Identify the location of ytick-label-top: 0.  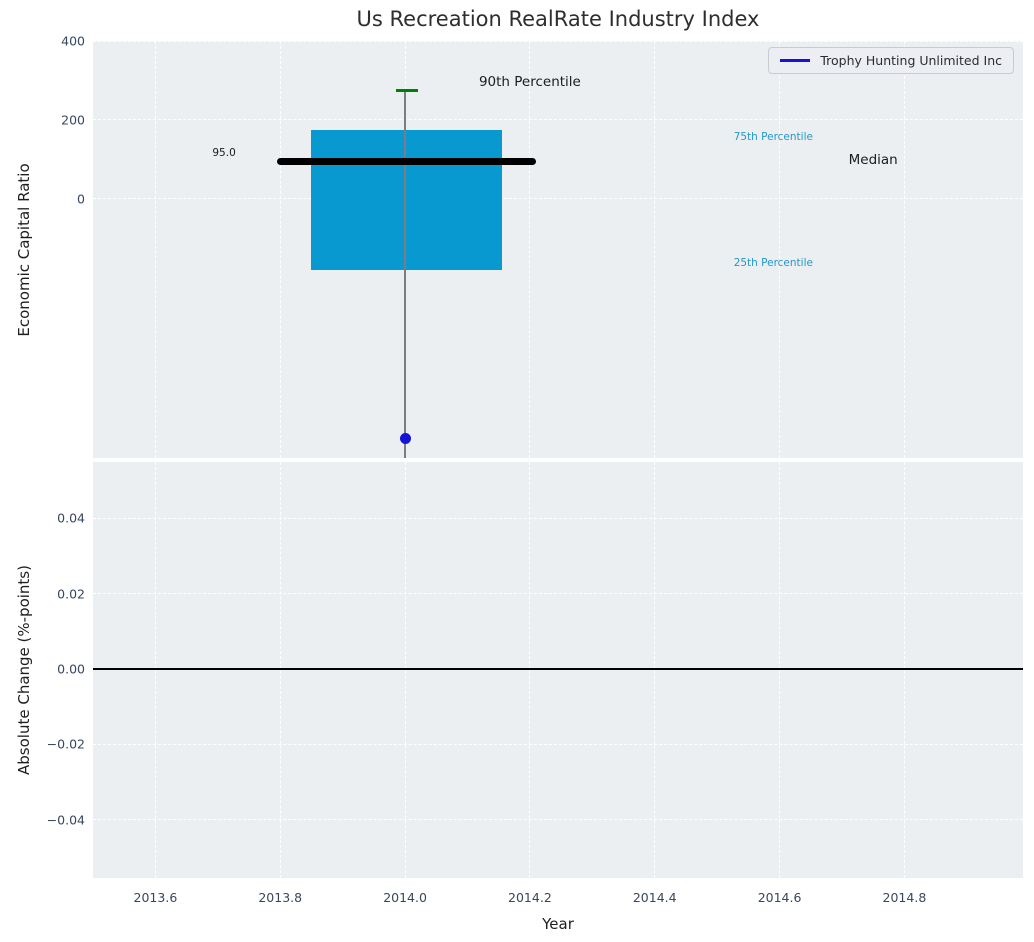
(81, 199).